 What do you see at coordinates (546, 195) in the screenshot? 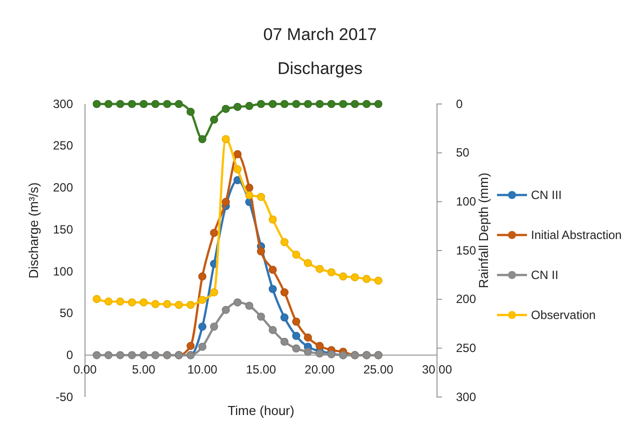
I see `legend-label: CN III` at bounding box center [546, 195].